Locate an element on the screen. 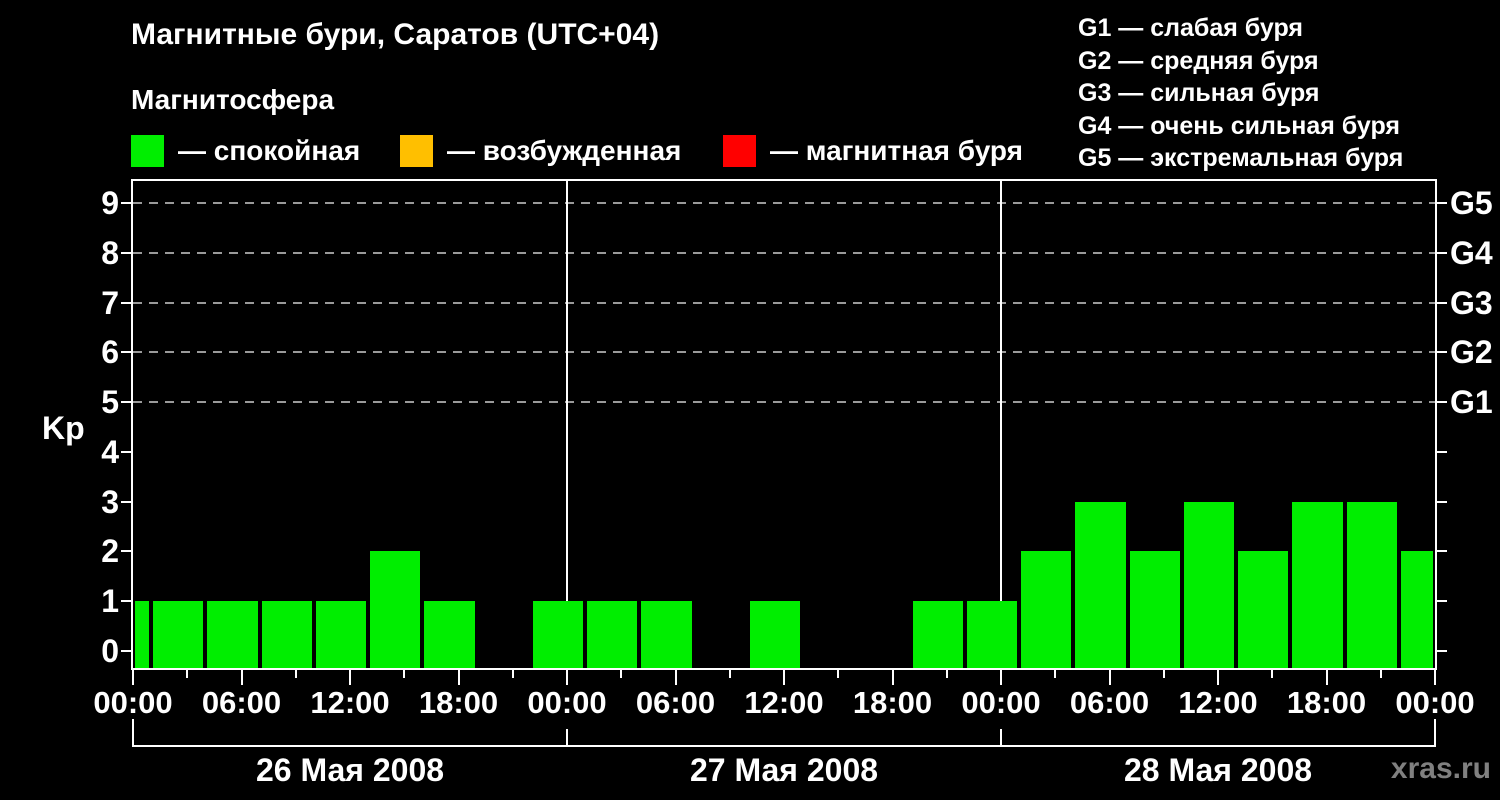  g-axis-label-g1: G1 is located at coordinates (1471, 402).